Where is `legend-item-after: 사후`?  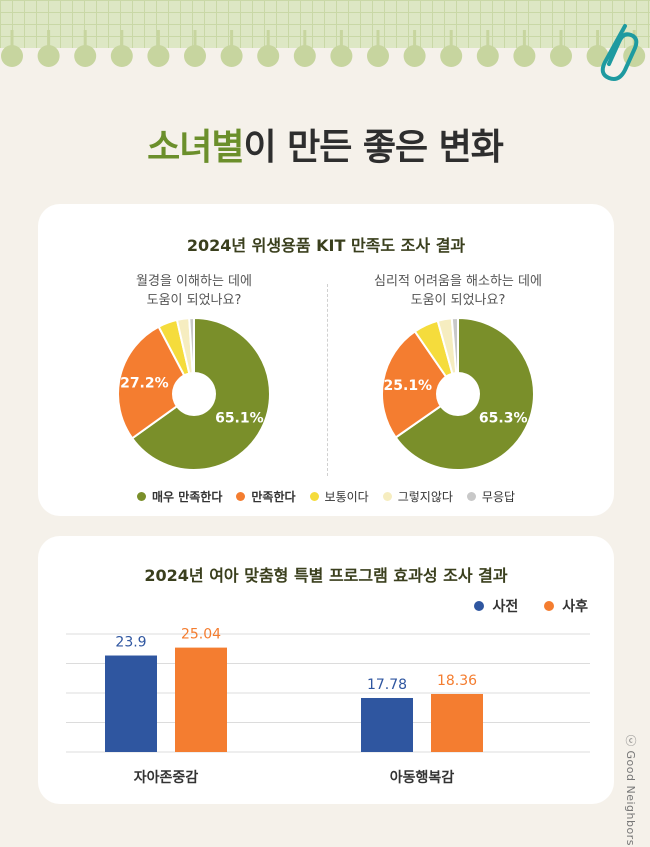
legend-item-after: 사후 is located at coordinates (566, 606).